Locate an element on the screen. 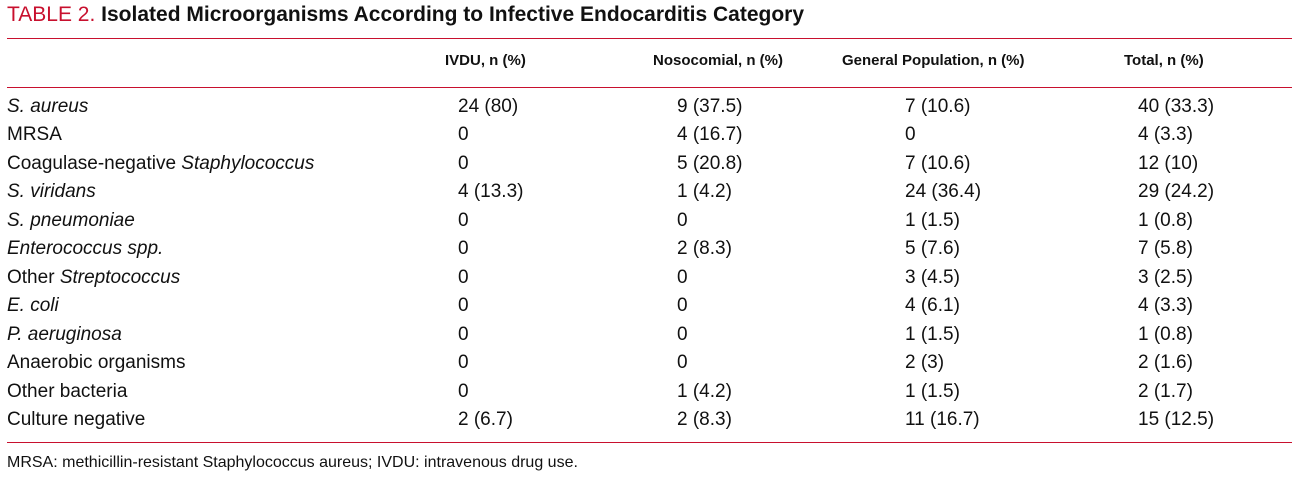 The image size is (1294, 477). row-label: MRSA is located at coordinates (34, 135).